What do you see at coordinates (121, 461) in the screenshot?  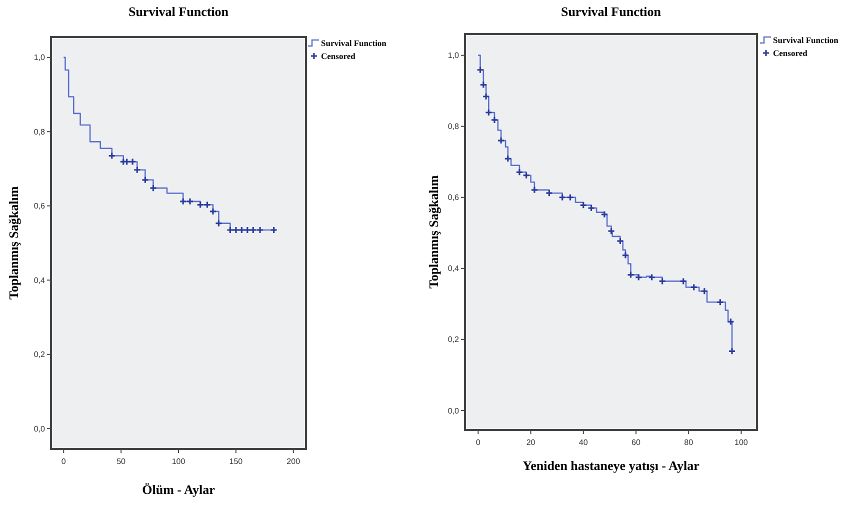 I see `x-tick-label: 50` at bounding box center [121, 461].